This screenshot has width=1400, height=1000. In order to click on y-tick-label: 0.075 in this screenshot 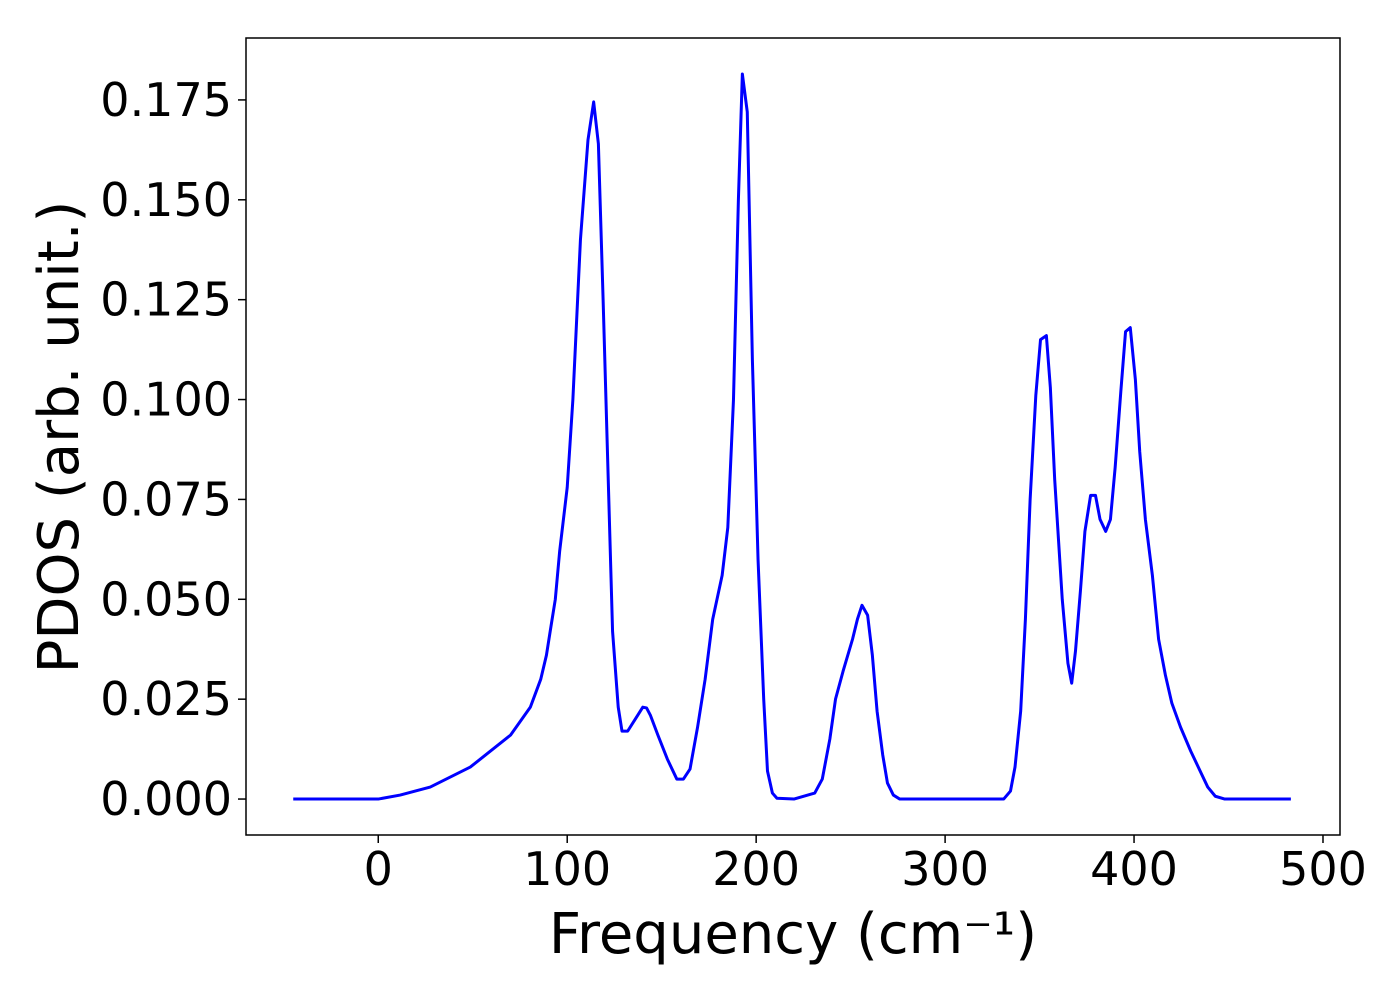, I will do `click(166, 499)`.